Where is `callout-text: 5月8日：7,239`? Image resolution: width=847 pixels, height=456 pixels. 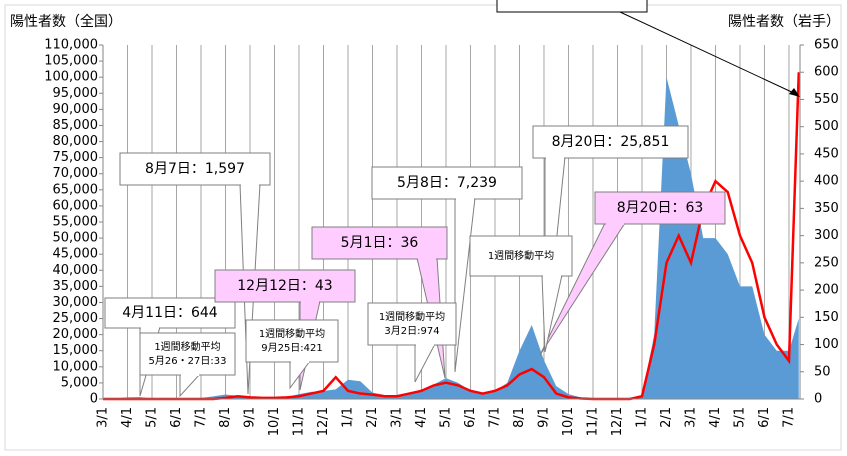
callout-text: 5月8日：7,239 is located at coordinates (447, 183).